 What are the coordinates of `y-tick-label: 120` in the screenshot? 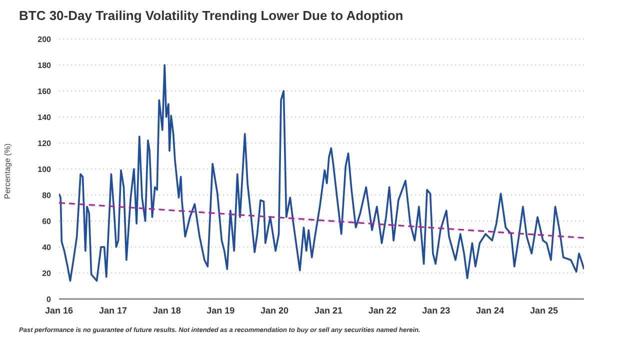 It's located at (45, 143).